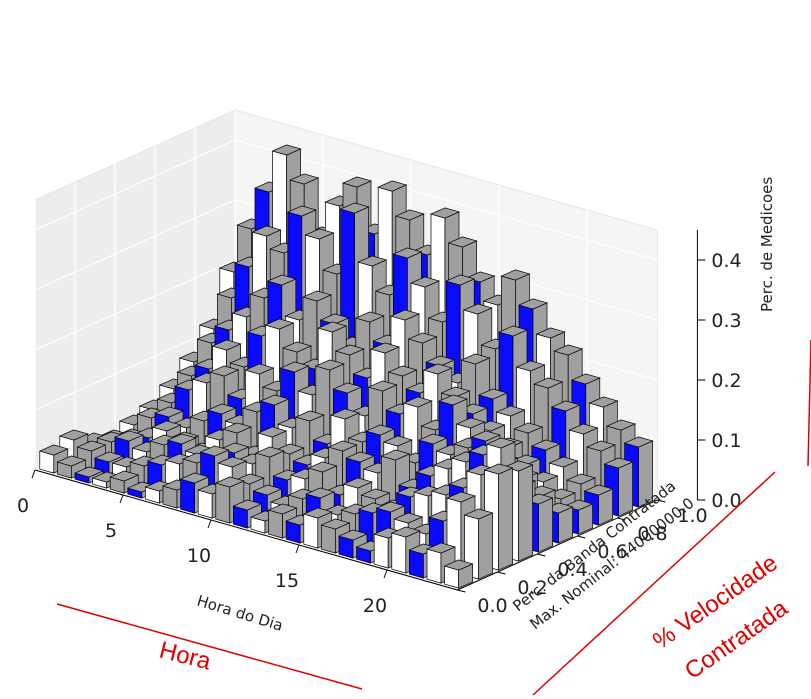 The image size is (811, 699). What do you see at coordinates (612, 552) in the screenshot?
I see `y-tick-label: 0.6` at bounding box center [612, 552].